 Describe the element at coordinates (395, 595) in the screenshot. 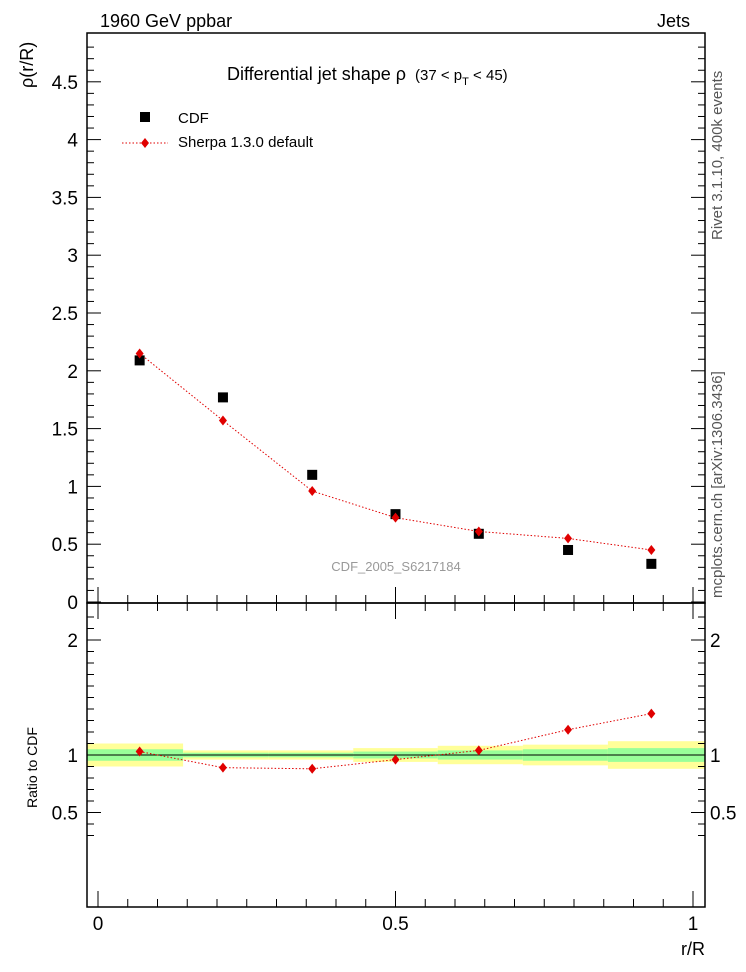

I see `main-x-ticks` at that location.